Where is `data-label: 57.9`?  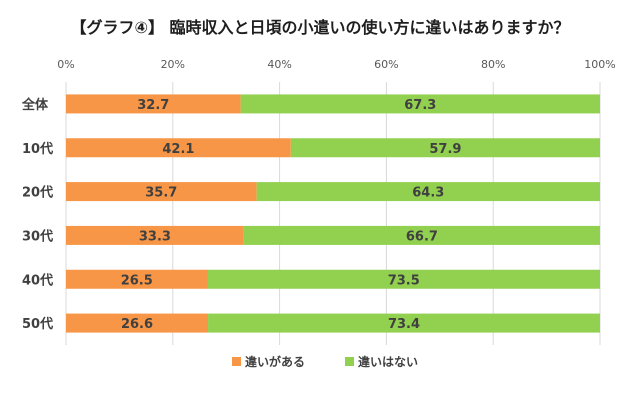 data-label: 57.9 is located at coordinates (445, 149).